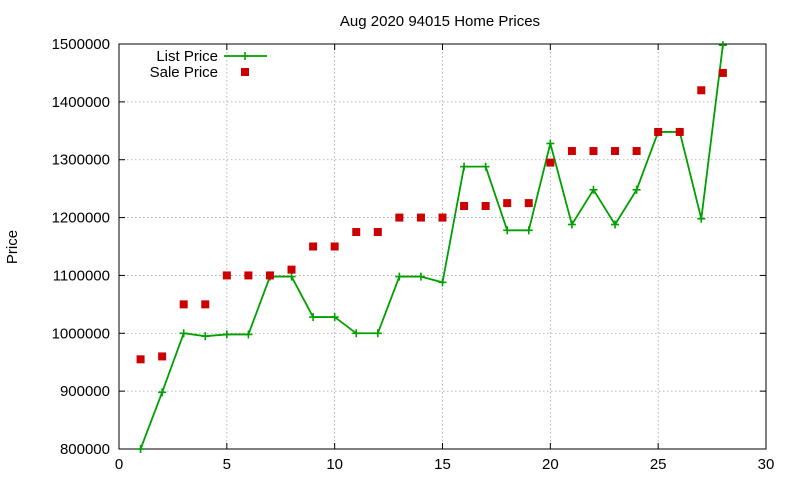  What do you see at coordinates (81, 275) in the screenshot?
I see `y-tick-label: 1100000` at bounding box center [81, 275].